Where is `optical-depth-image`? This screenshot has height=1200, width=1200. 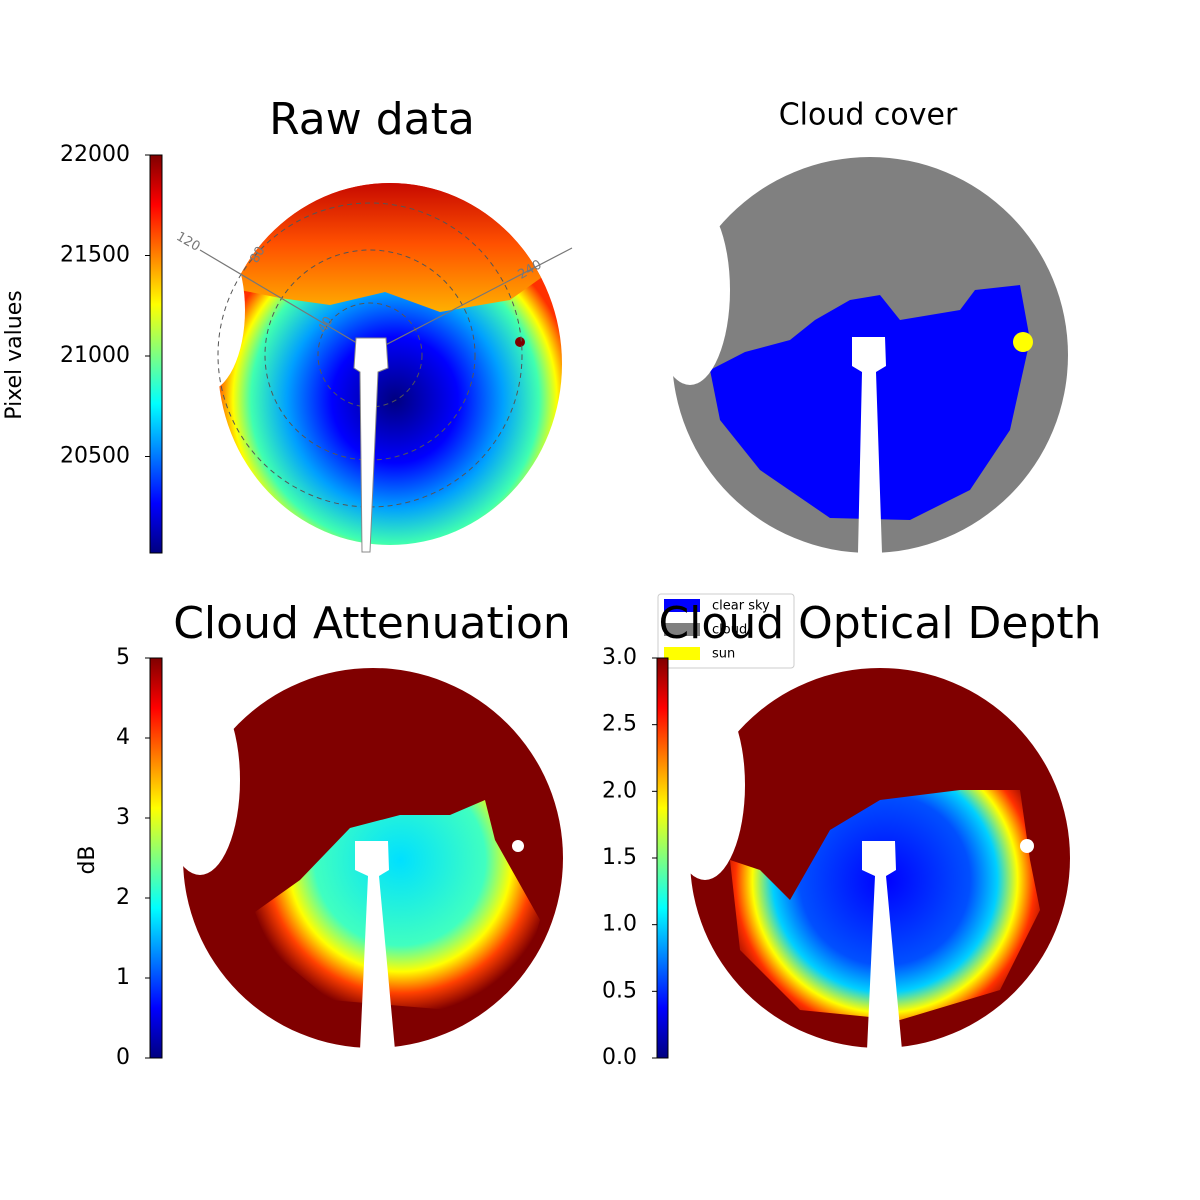 optical-depth-image is located at coordinates (867, 859).